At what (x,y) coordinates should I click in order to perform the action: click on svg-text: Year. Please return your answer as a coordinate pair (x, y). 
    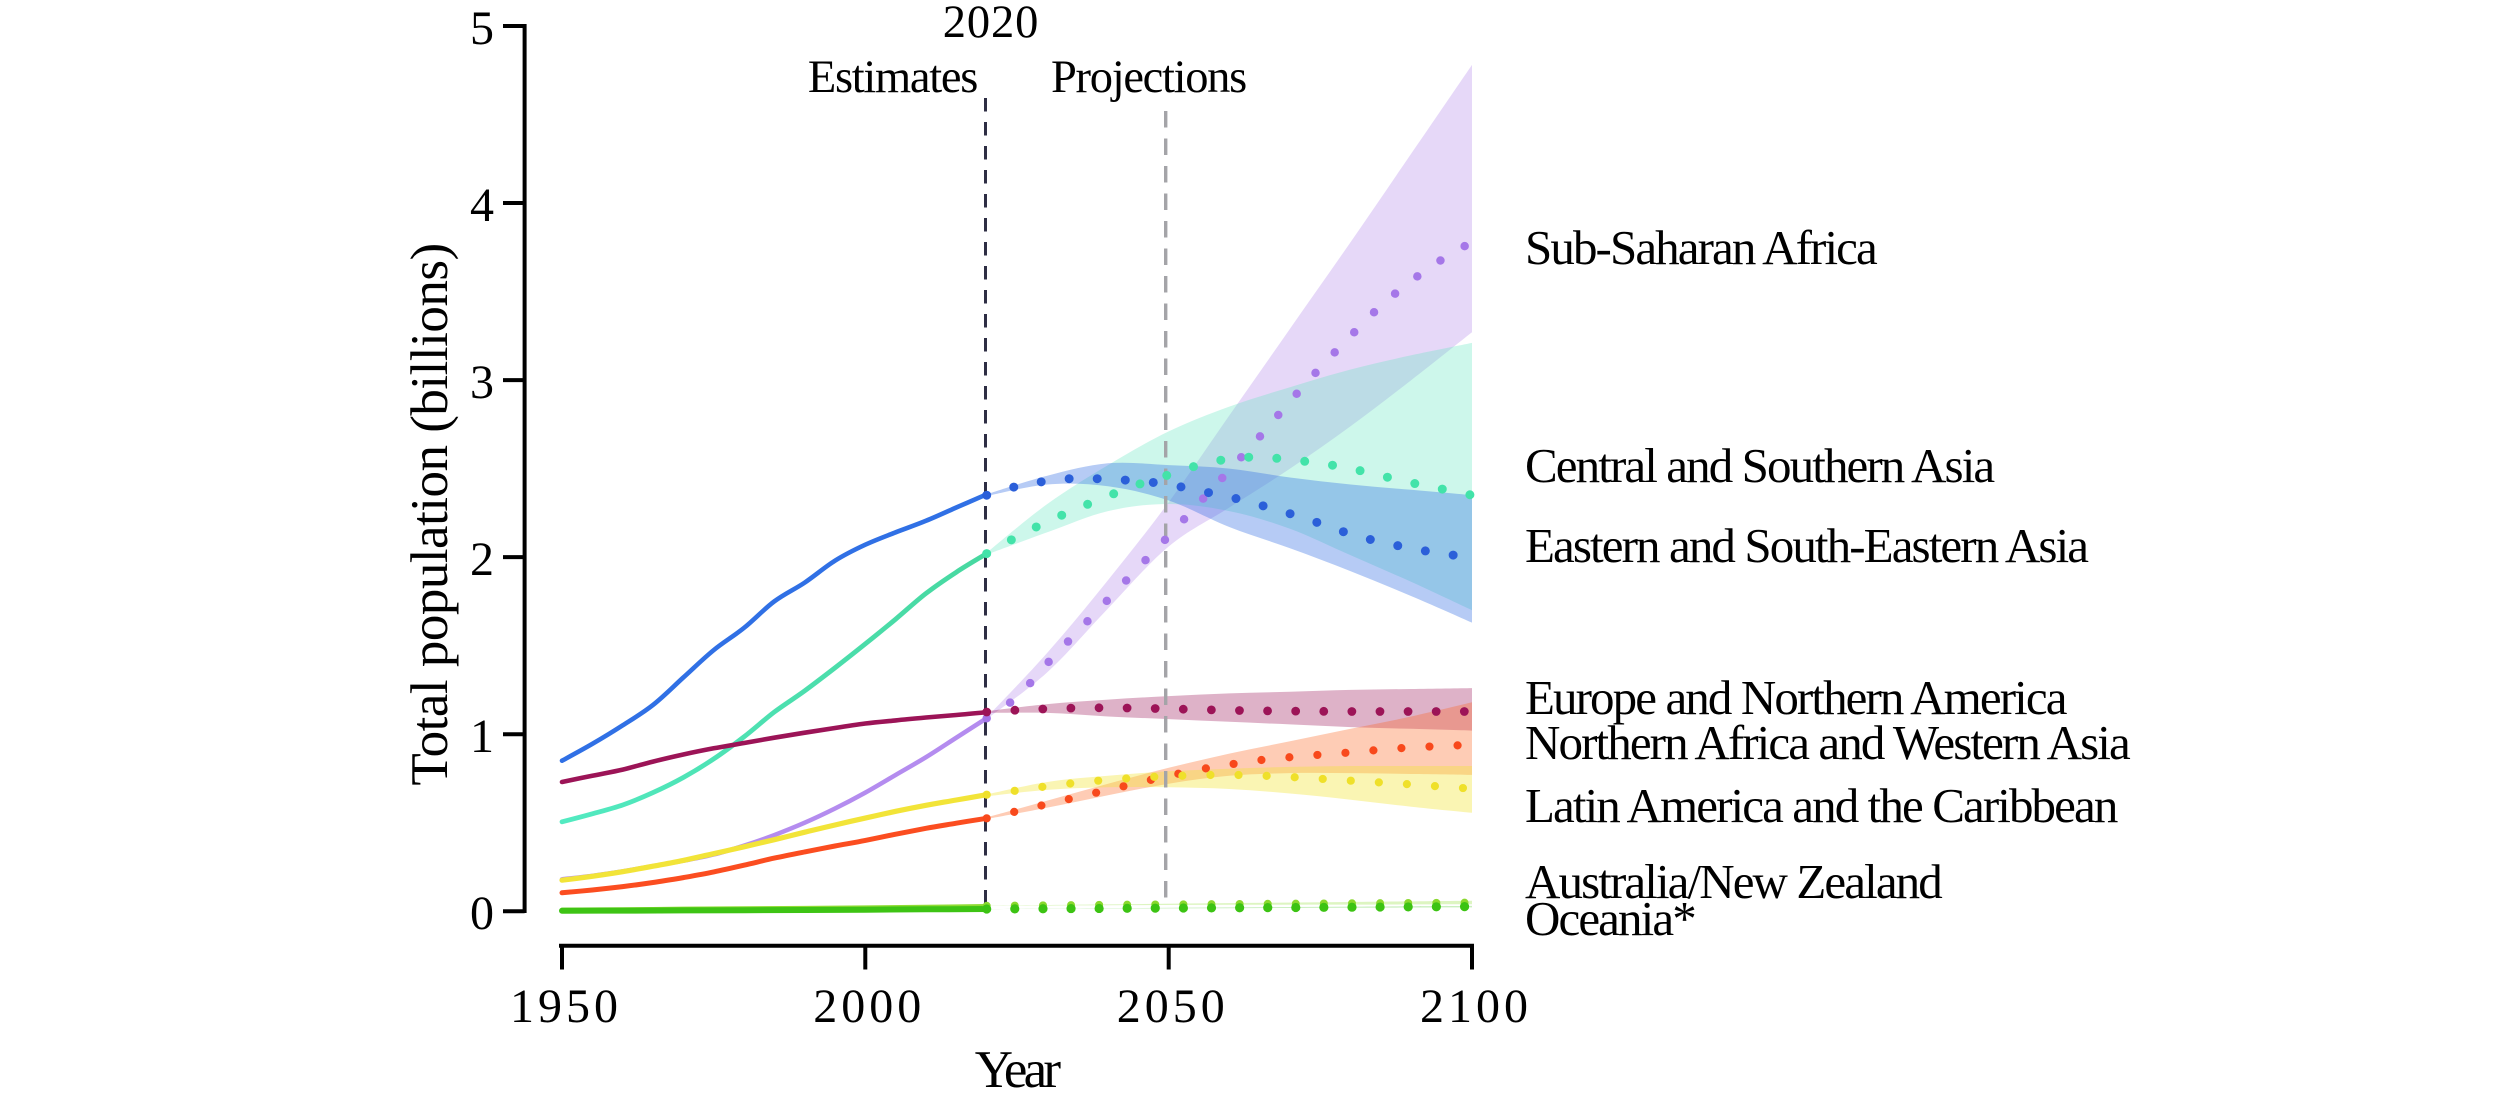
    Looking at the image, I should click on (1018, 1069).